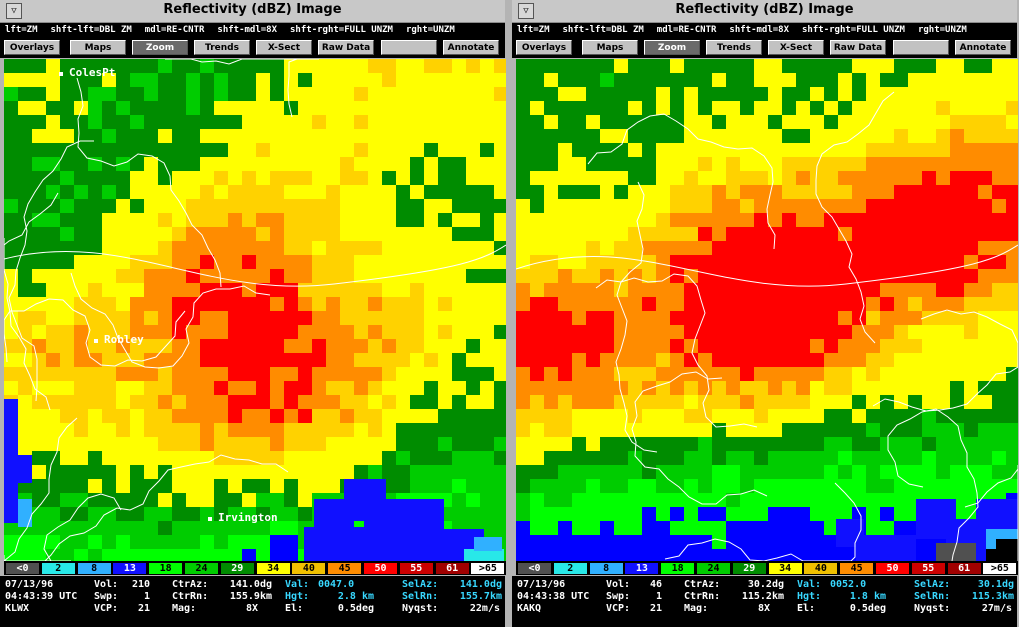 The width and height of the screenshot is (1019, 627). I want to click on map-boundary, so click(31, 301).